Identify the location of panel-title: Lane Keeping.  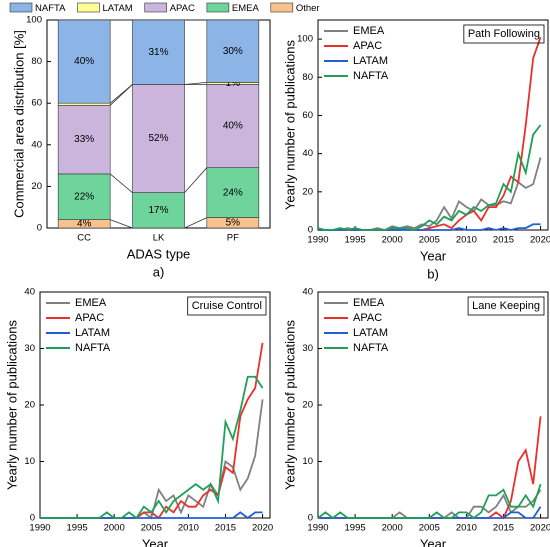
(506, 306).